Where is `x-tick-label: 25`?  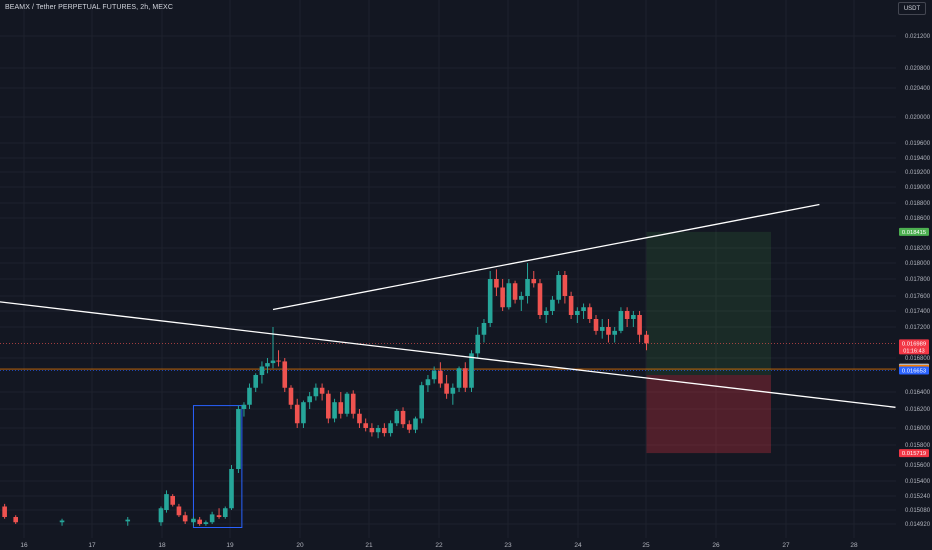 x-tick-label: 25 is located at coordinates (646, 545).